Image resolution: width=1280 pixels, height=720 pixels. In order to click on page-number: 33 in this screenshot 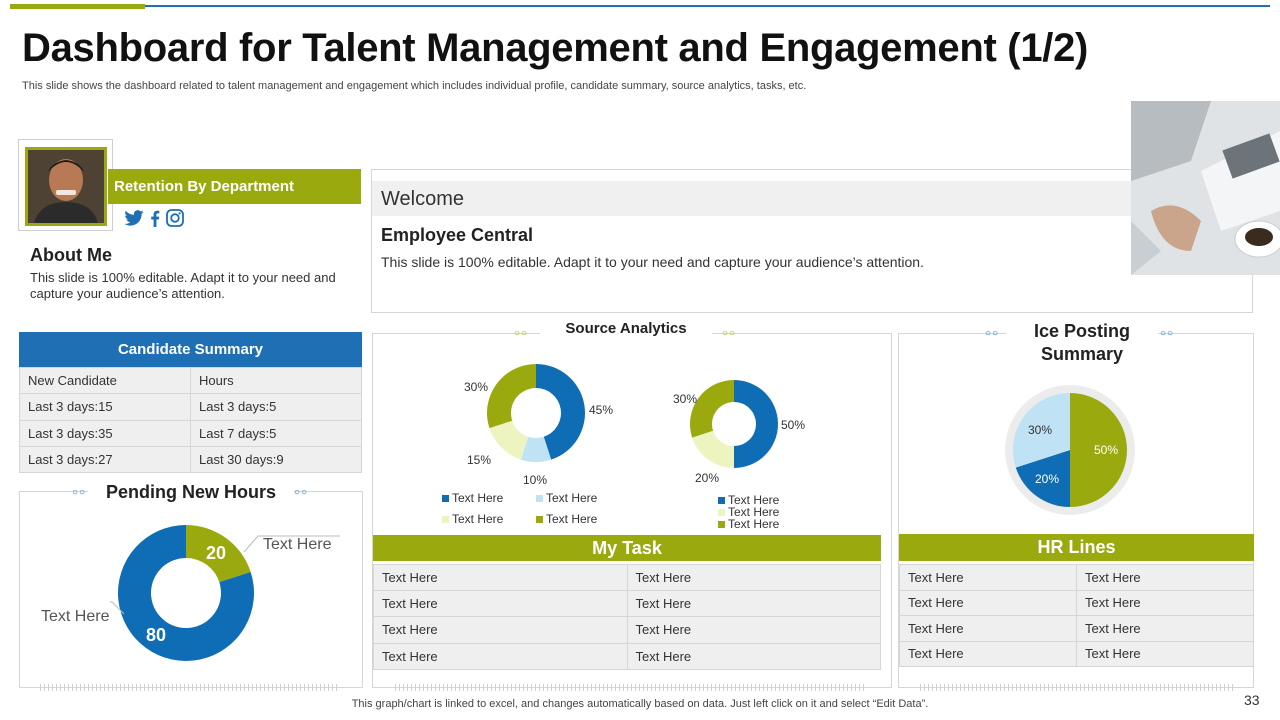, I will do `click(1252, 700)`.